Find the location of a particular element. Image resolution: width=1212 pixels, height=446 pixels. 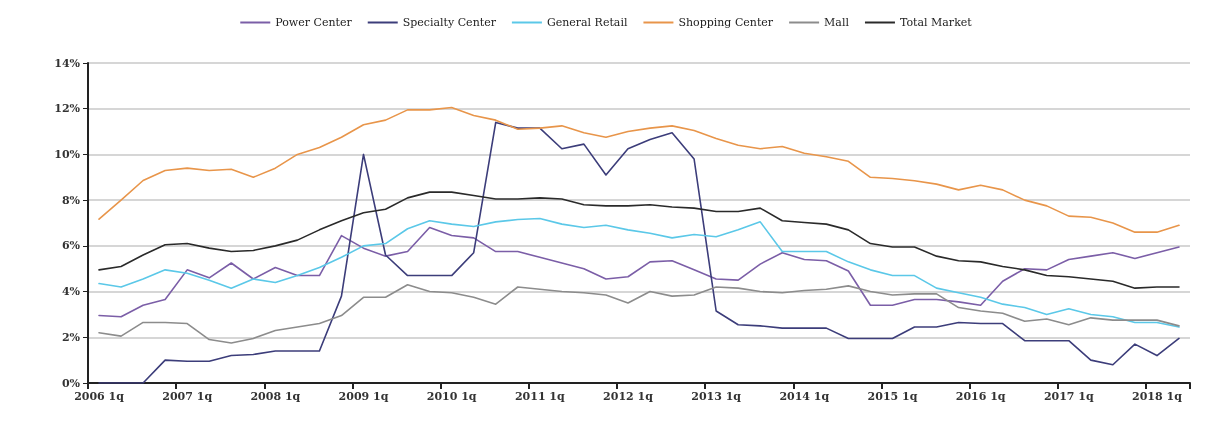

x-tick-label: 2009 1q is located at coordinates (363, 396).